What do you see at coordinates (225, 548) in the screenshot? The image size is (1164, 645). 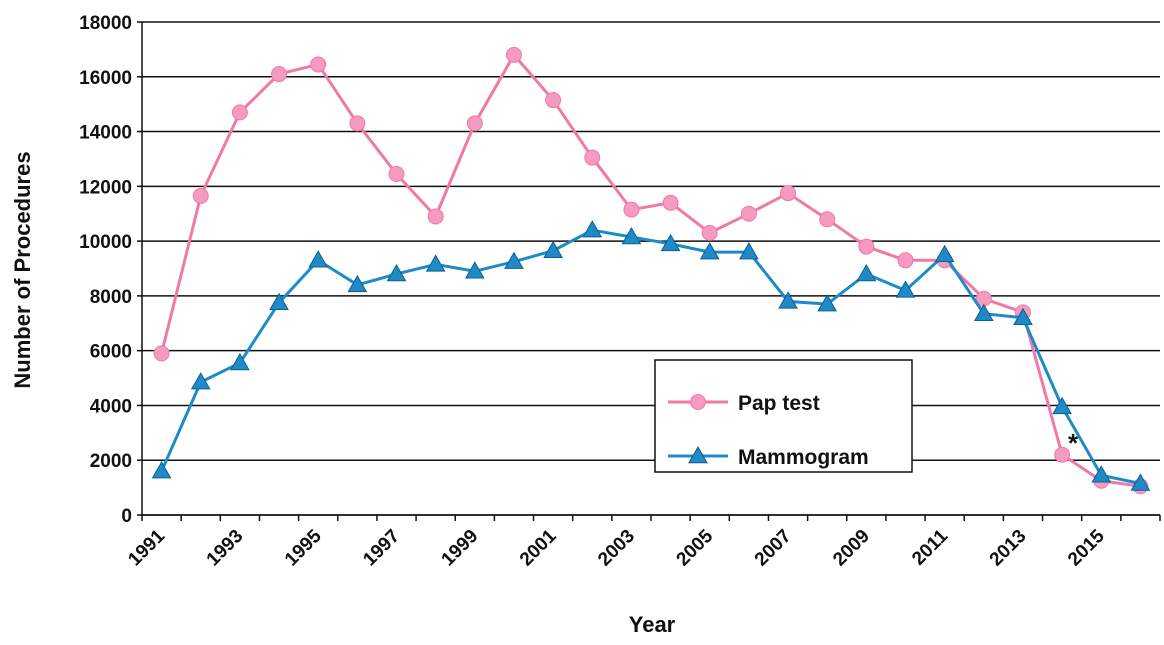 I see `x-tick-label: 1993` at bounding box center [225, 548].